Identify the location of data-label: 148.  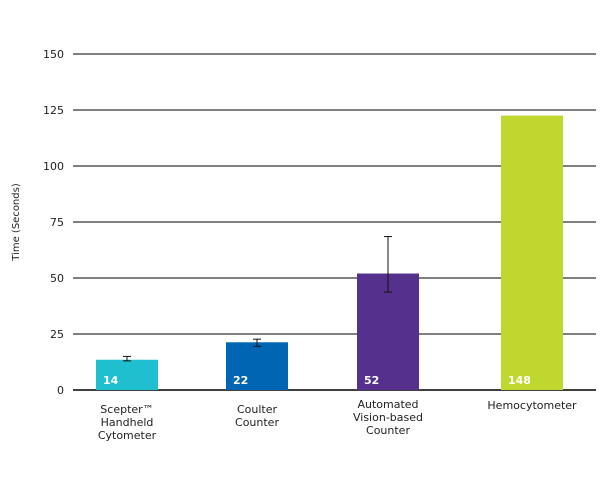
(519, 380).